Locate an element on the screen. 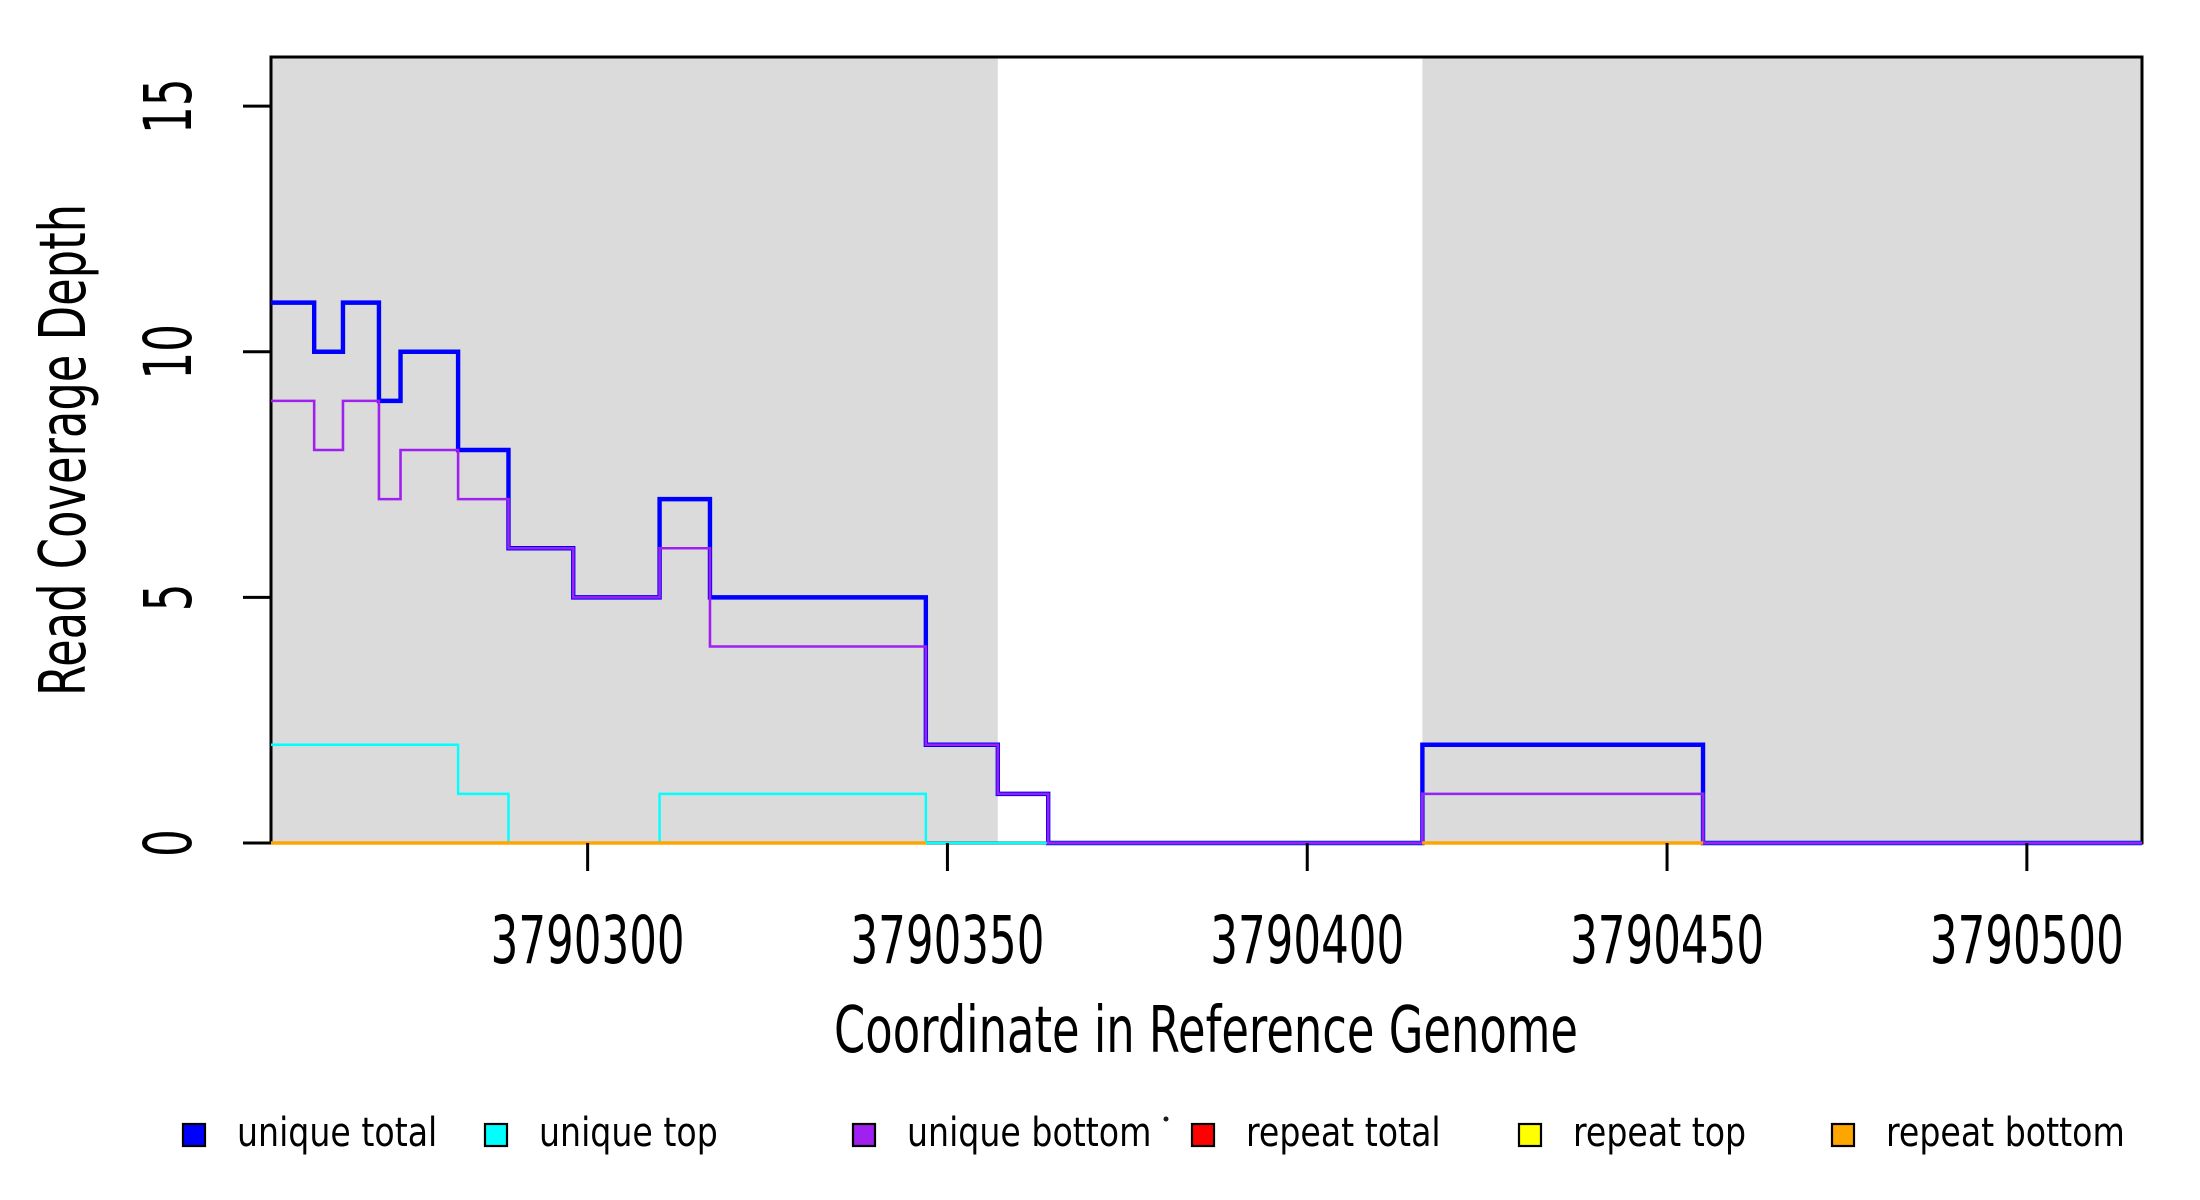 The width and height of the screenshot is (2200, 1200). x-tick-label: 3790350 is located at coordinates (947, 941).